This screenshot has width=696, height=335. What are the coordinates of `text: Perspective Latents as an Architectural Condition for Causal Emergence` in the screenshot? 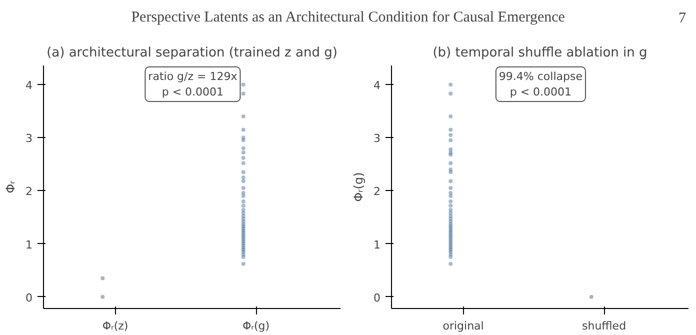 It's located at (348, 18).